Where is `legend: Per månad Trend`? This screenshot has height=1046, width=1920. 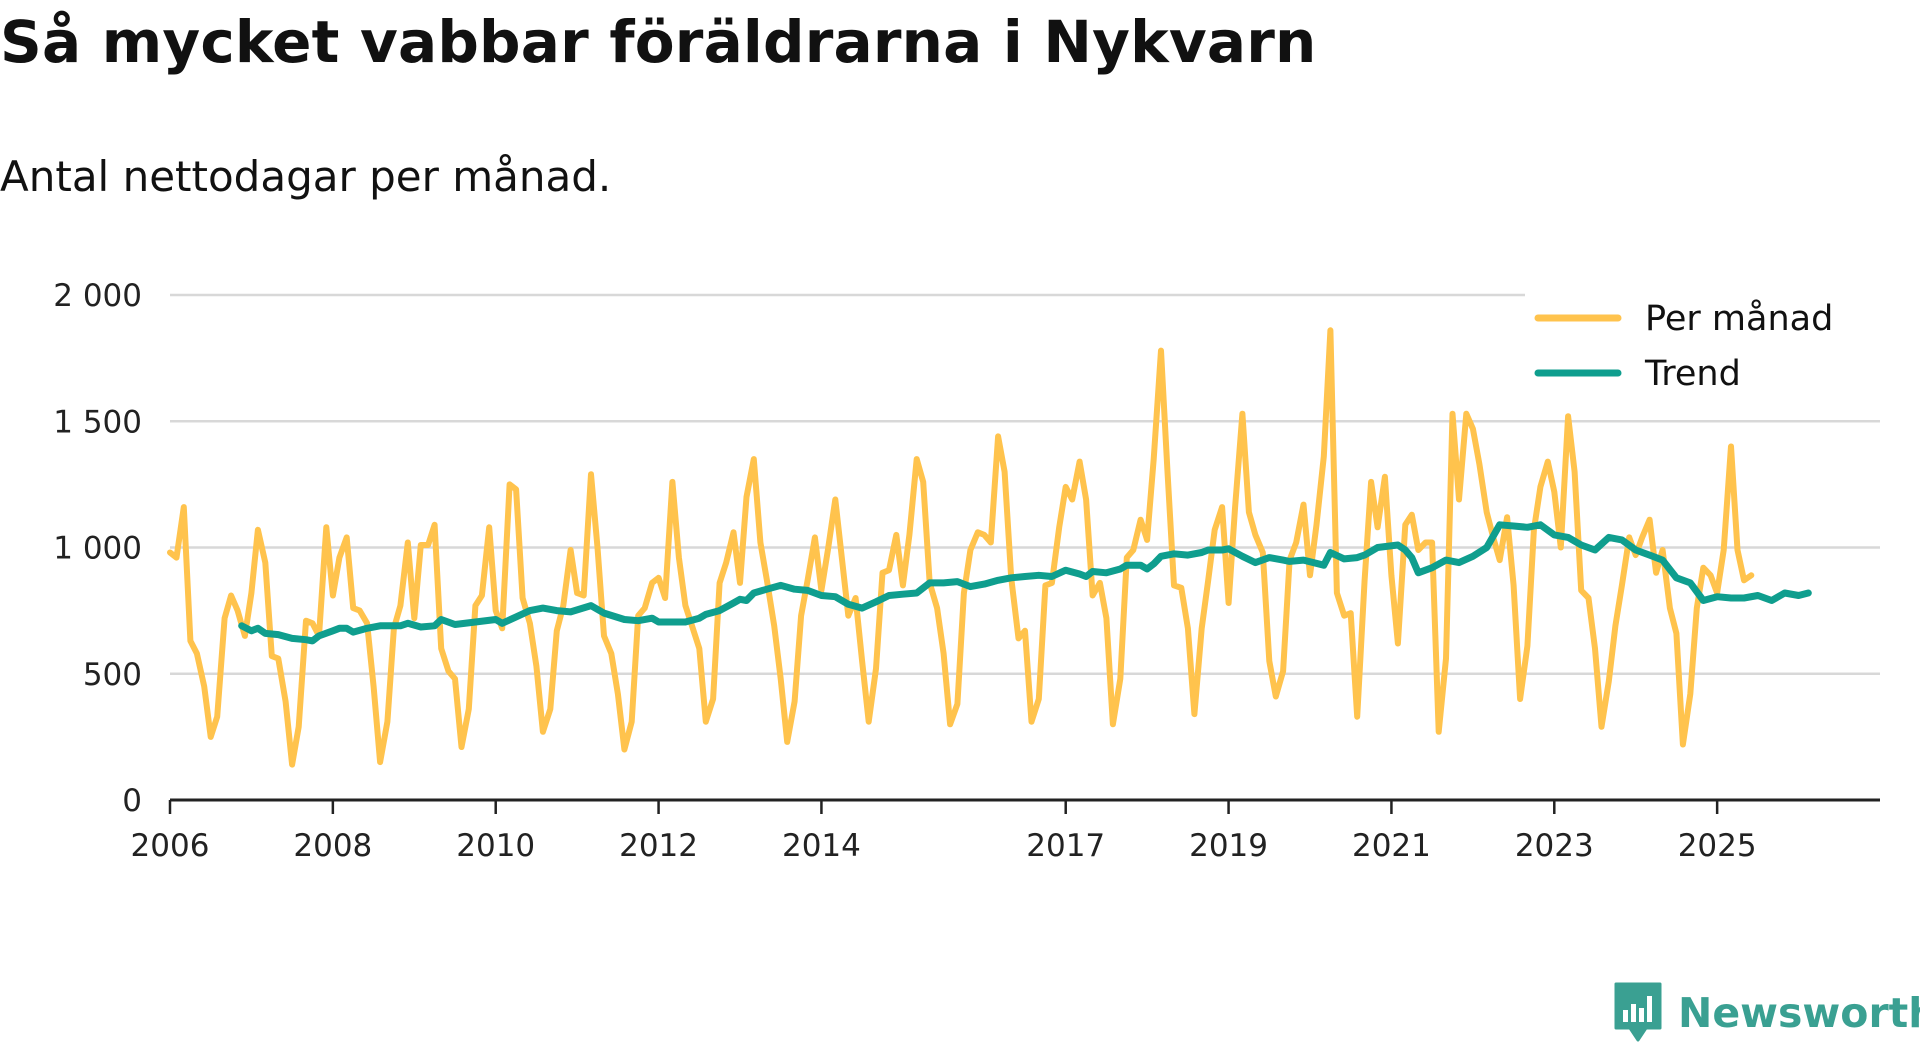 legend: Per månad Trend is located at coordinates (1705, 343).